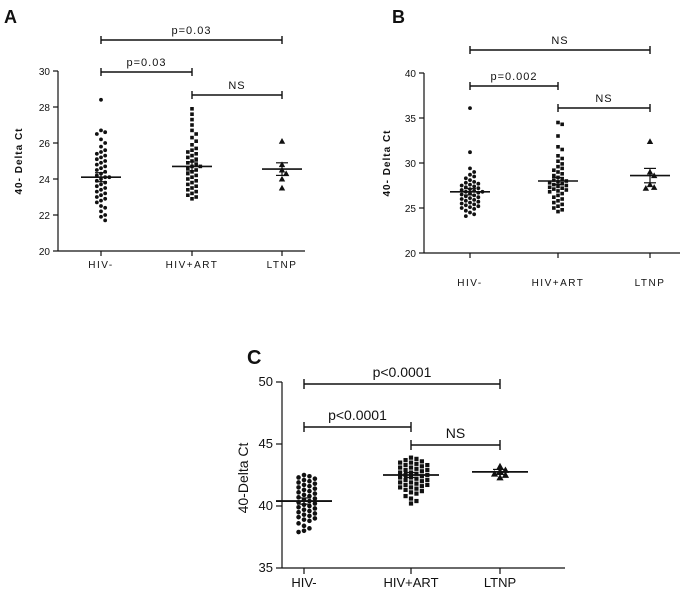 The image size is (700, 600). Describe the element at coordinates (402, 372) in the screenshot. I see `comparison-label: p<0.0001` at that location.